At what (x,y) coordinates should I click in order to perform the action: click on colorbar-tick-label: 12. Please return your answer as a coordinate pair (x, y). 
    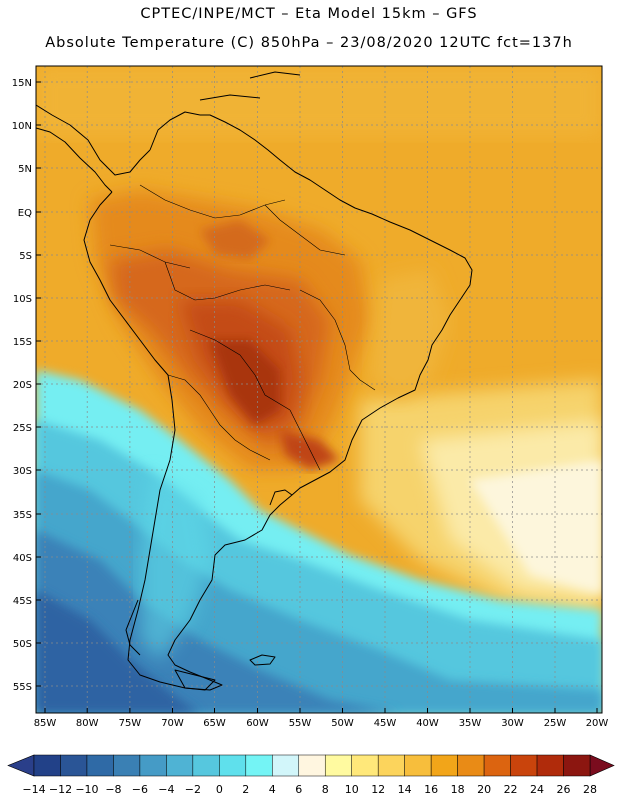
    Looking at the image, I should click on (378, 789).